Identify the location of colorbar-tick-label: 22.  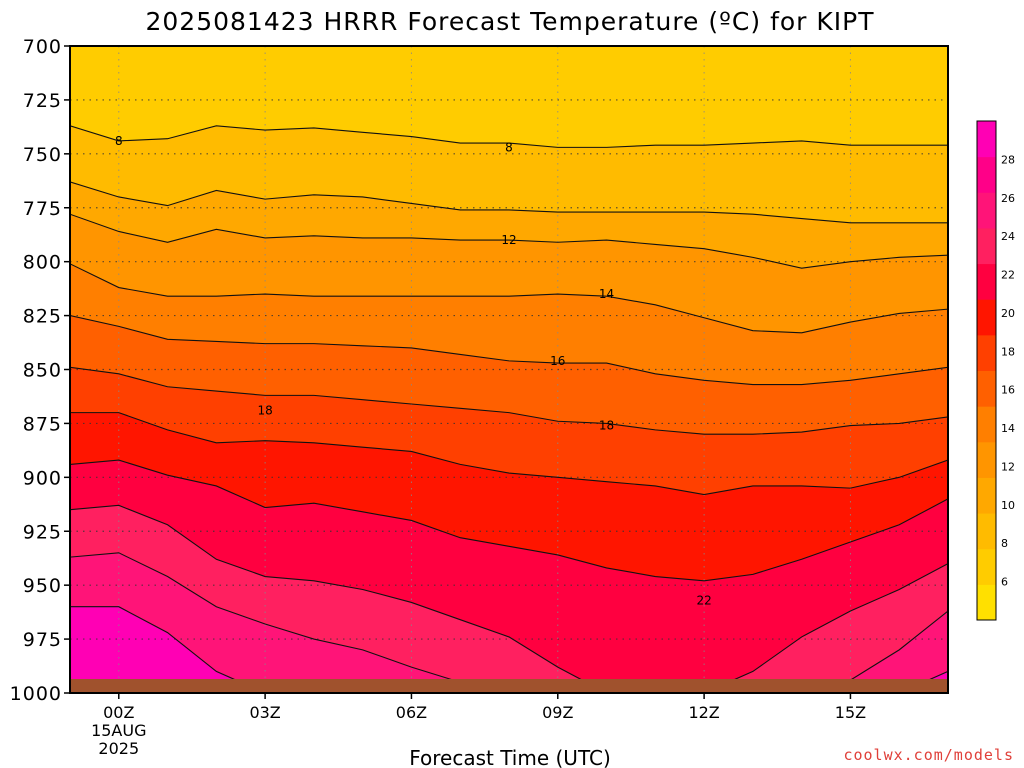
(1008, 275).